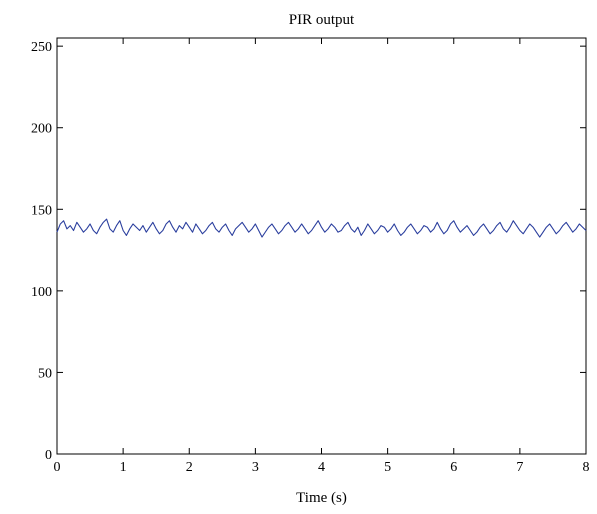  I want to click on x-tick-label: 2, so click(189, 467).